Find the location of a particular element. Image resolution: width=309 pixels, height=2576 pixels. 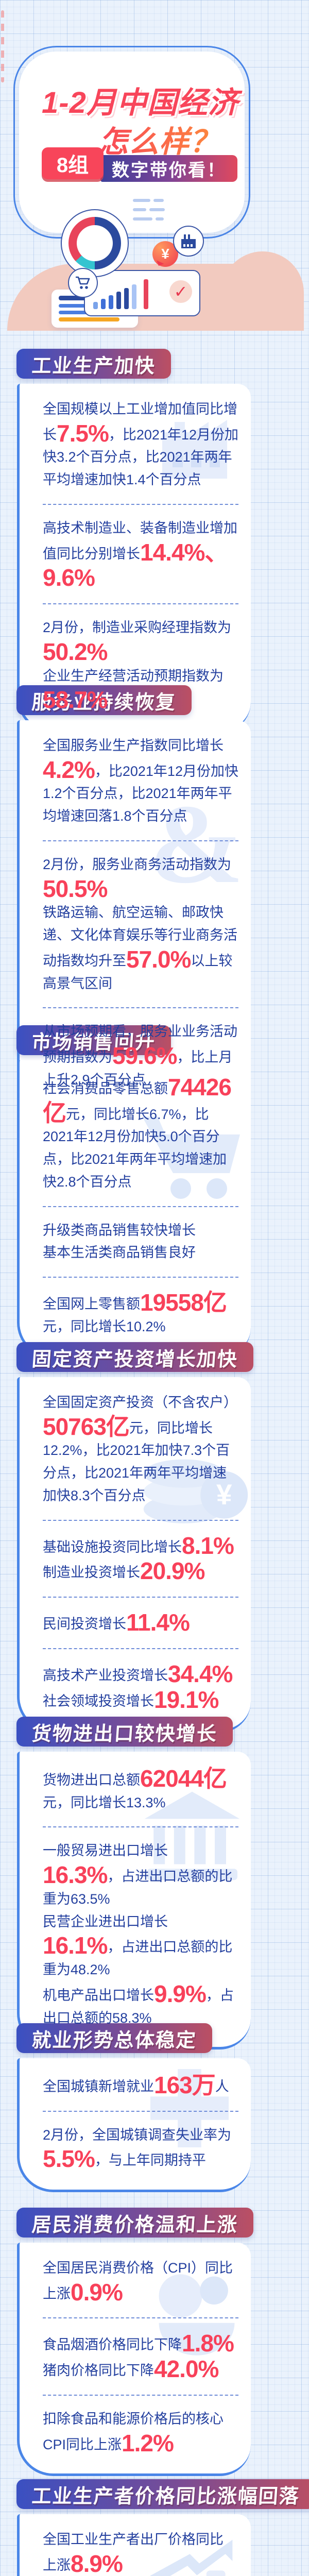

highlight-number: 50.2% is located at coordinates (75, 652).